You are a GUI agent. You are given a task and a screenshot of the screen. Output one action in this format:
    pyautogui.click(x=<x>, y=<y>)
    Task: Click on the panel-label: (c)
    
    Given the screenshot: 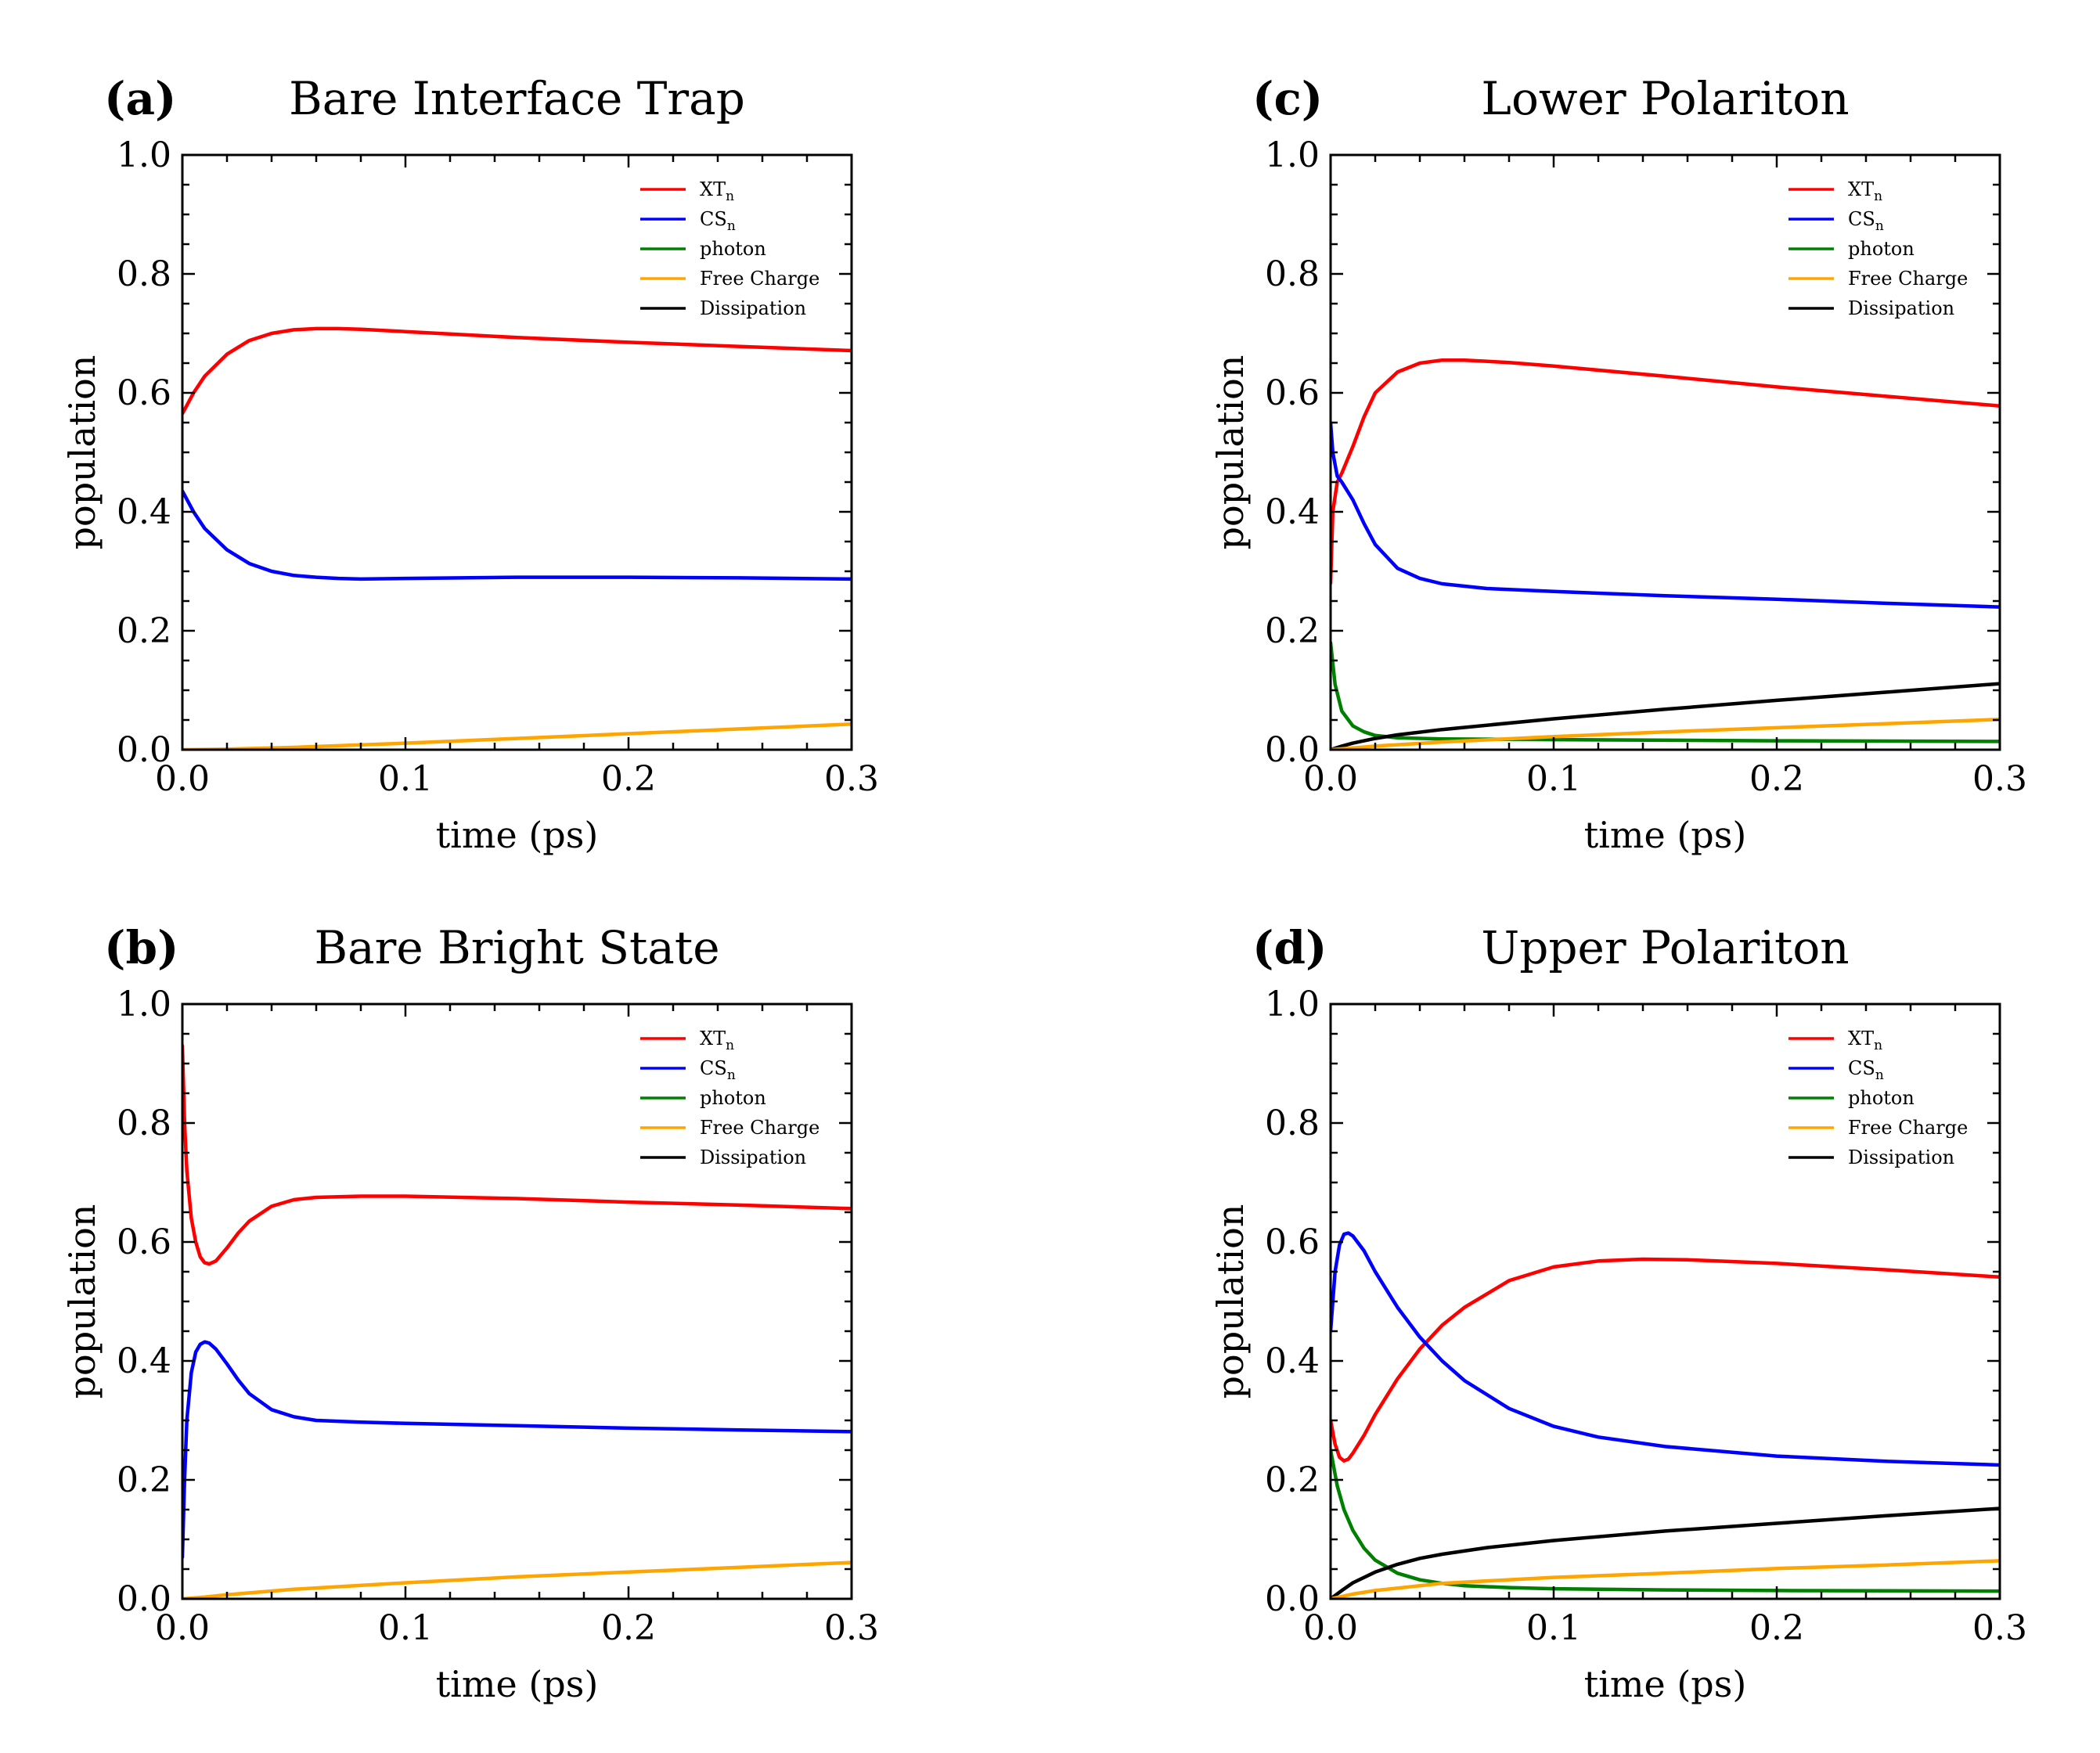 What is the action you would take?
    pyautogui.click(x=1287, y=99)
    